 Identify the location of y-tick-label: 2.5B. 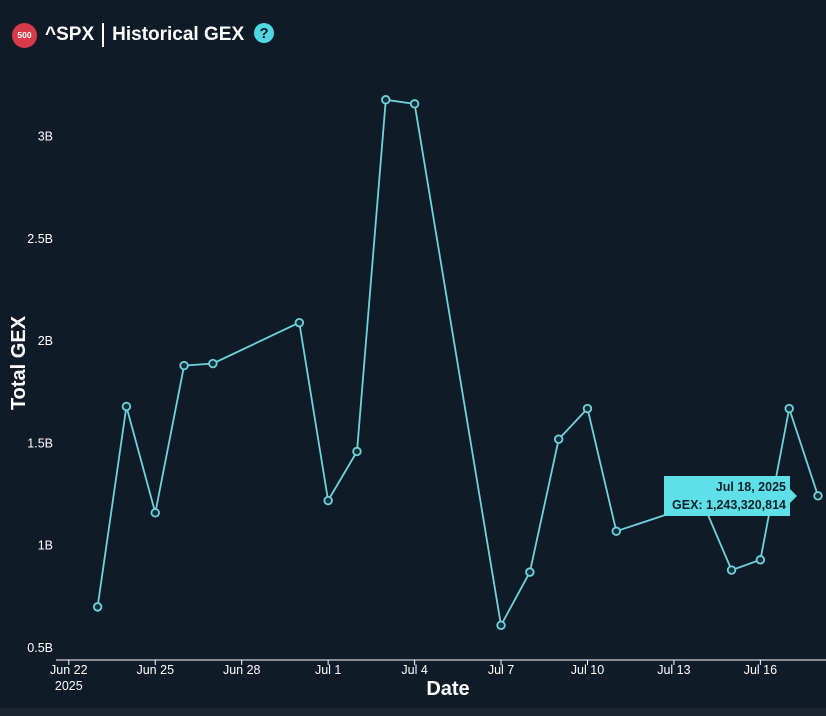
(40, 239).